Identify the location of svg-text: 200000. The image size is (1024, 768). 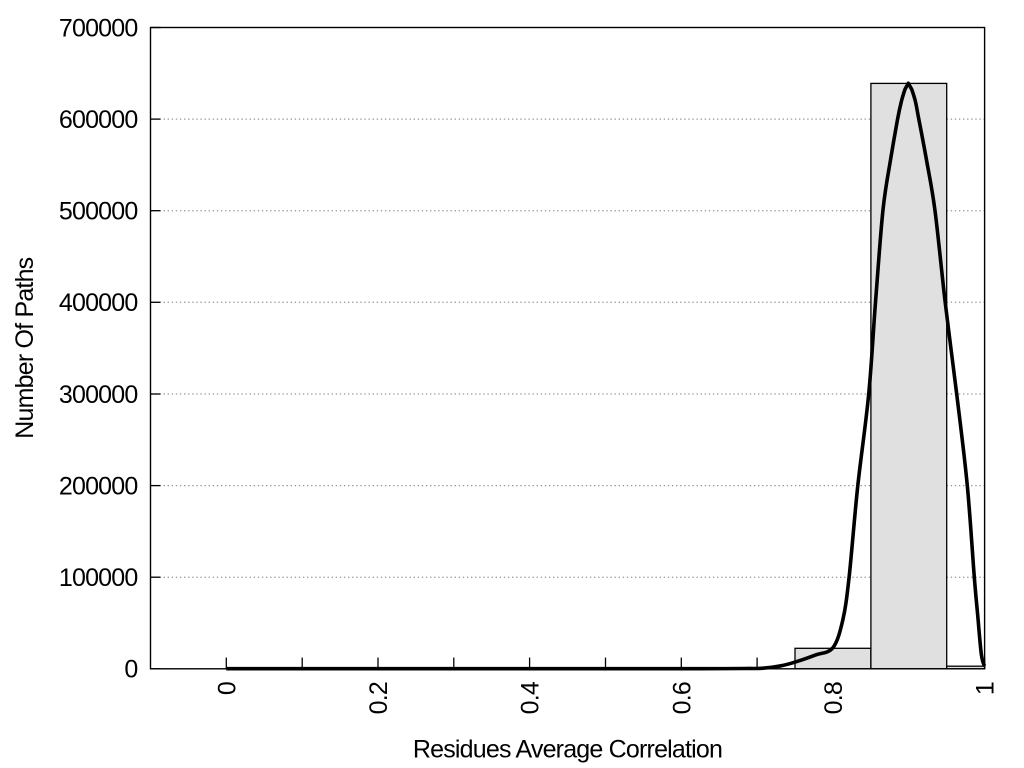
(98, 487).